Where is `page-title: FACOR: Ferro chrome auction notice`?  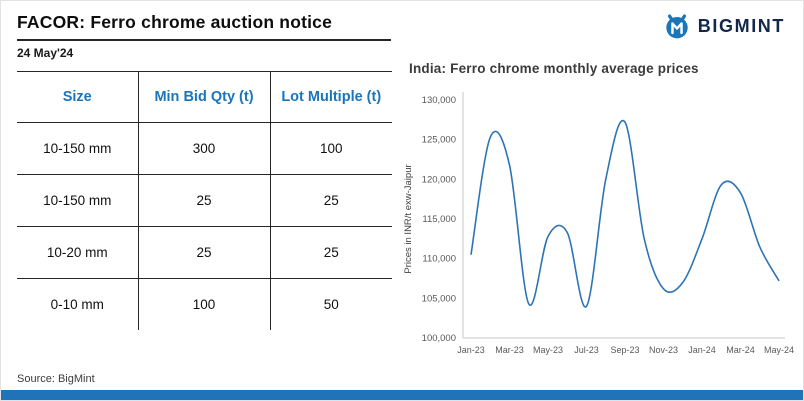 page-title: FACOR: Ferro chrome auction notice is located at coordinates (204, 26).